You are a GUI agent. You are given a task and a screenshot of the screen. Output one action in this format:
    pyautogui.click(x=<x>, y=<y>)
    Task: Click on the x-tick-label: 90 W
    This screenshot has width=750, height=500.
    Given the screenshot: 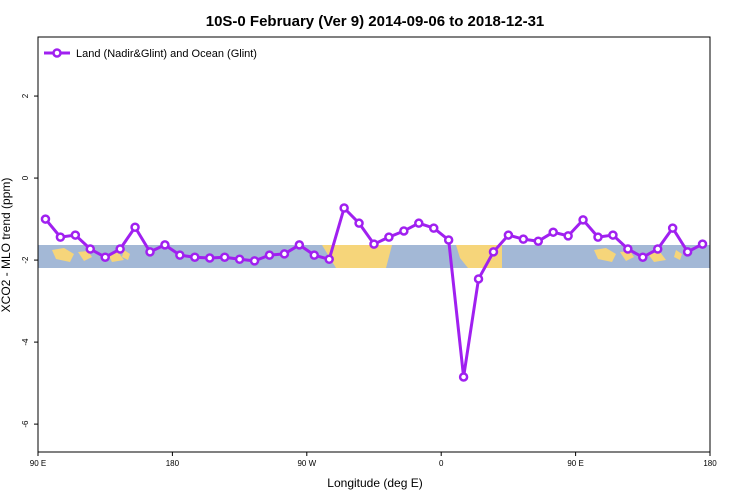 What is the action you would take?
    pyautogui.click(x=306, y=463)
    